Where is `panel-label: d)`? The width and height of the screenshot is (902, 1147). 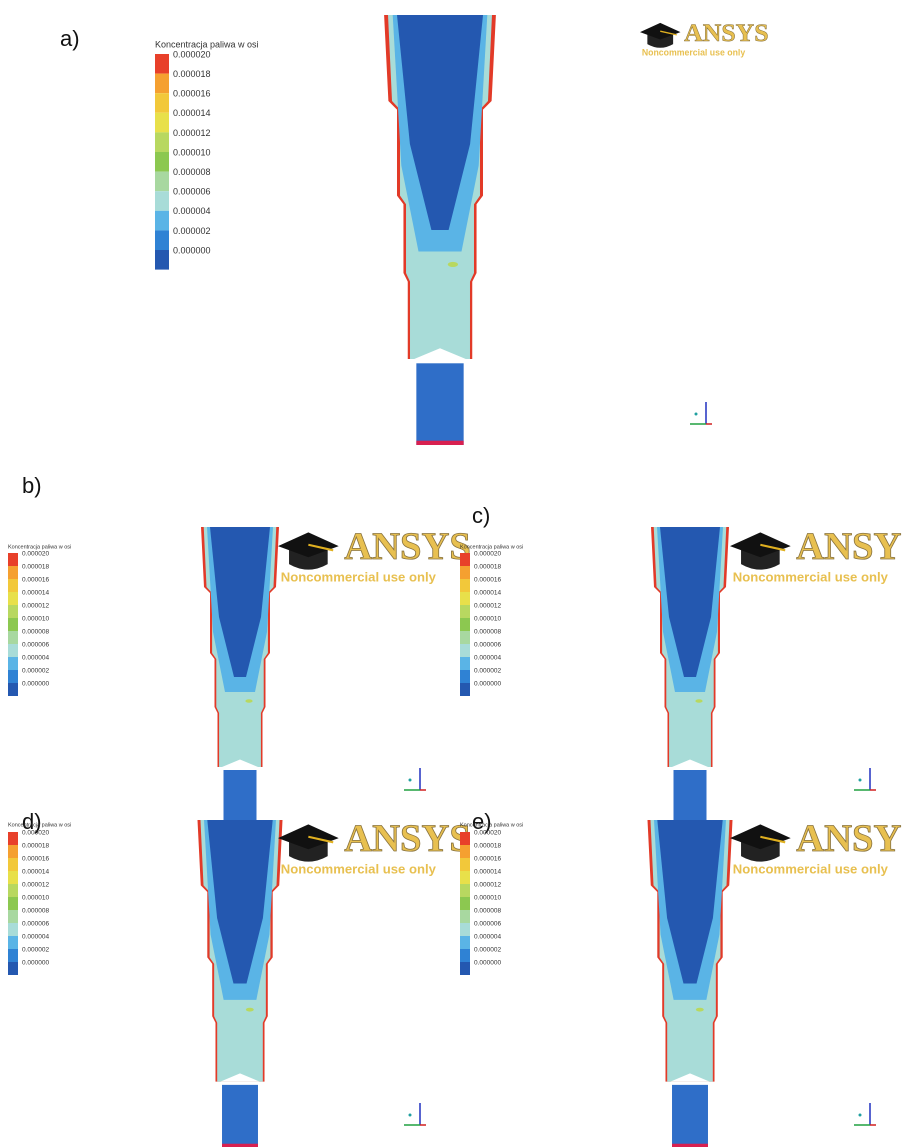 panel-label: d) is located at coordinates (32, 821).